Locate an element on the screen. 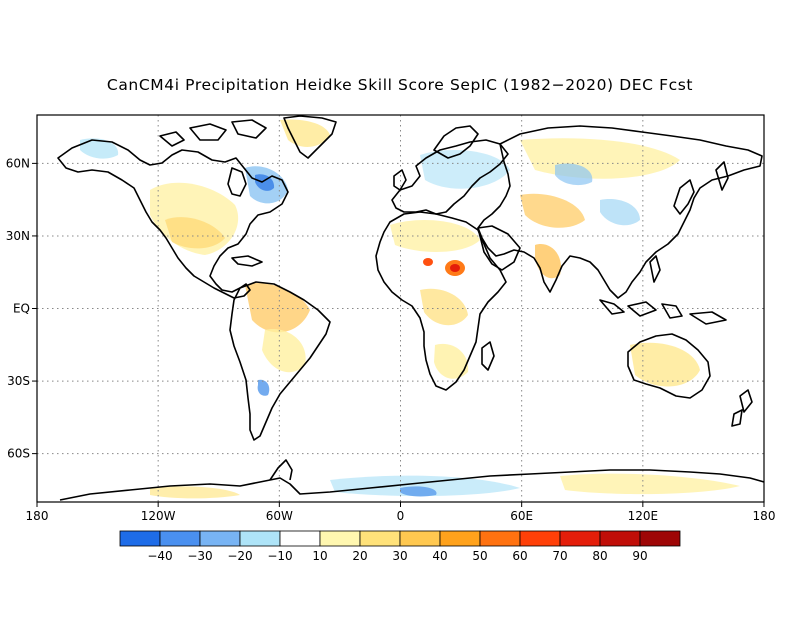  coast-greenland is located at coordinates (310, 137).